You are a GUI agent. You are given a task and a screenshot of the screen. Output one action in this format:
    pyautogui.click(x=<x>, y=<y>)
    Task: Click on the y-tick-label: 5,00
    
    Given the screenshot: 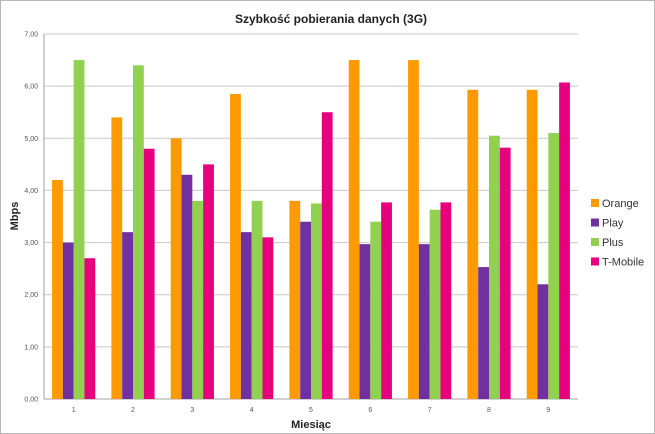 What is the action you would take?
    pyautogui.click(x=31, y=139)
    